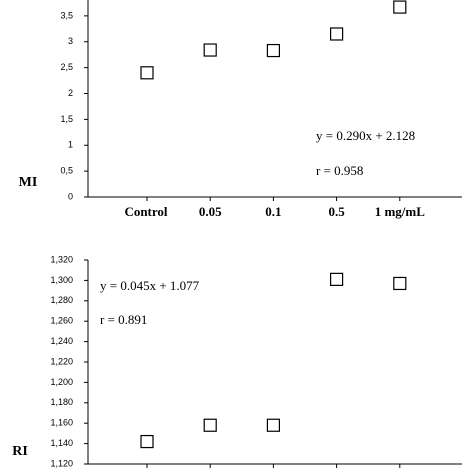  What do you see at coordinates (20, 451) in the screenshot?
I see `y-axis-label: RI` at bounding box center [20, 451].